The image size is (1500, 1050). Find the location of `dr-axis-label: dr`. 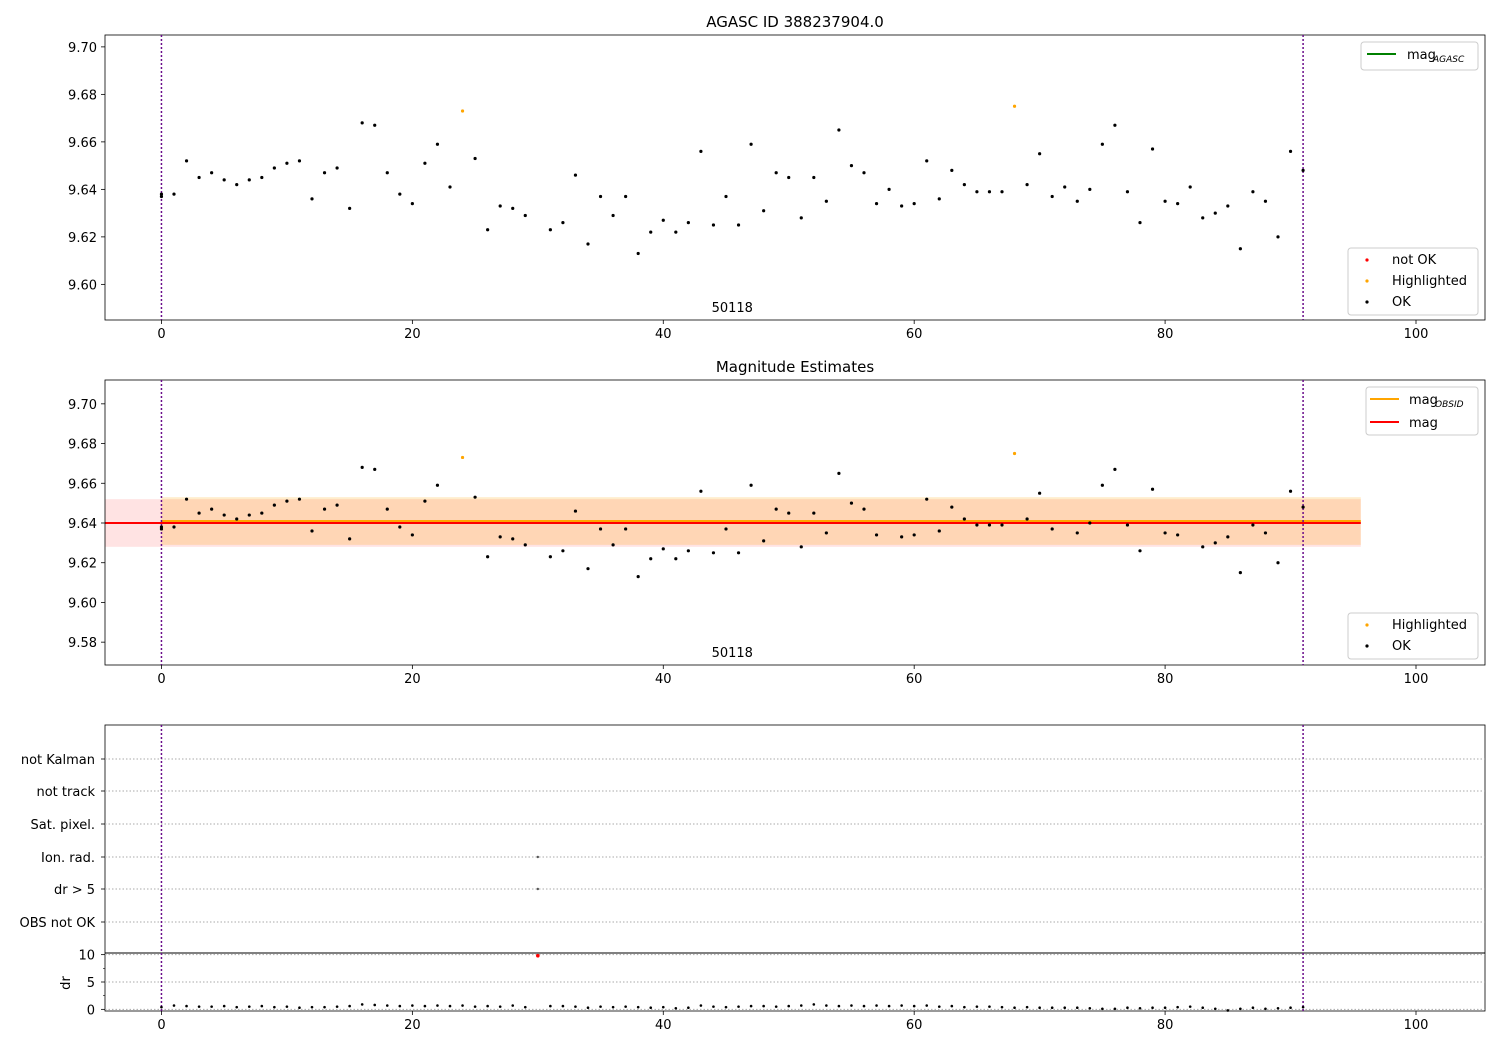

dr-axis-label: dr is located at coordinates (66, 983).